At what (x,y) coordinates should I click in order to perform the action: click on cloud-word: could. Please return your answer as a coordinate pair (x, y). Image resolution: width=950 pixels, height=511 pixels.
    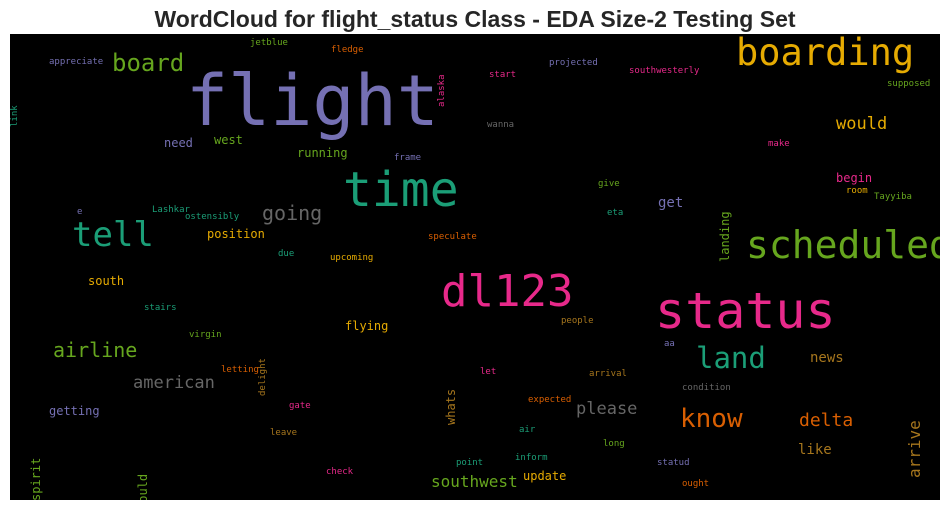
    Looking at the image, I should click on (143, 487).